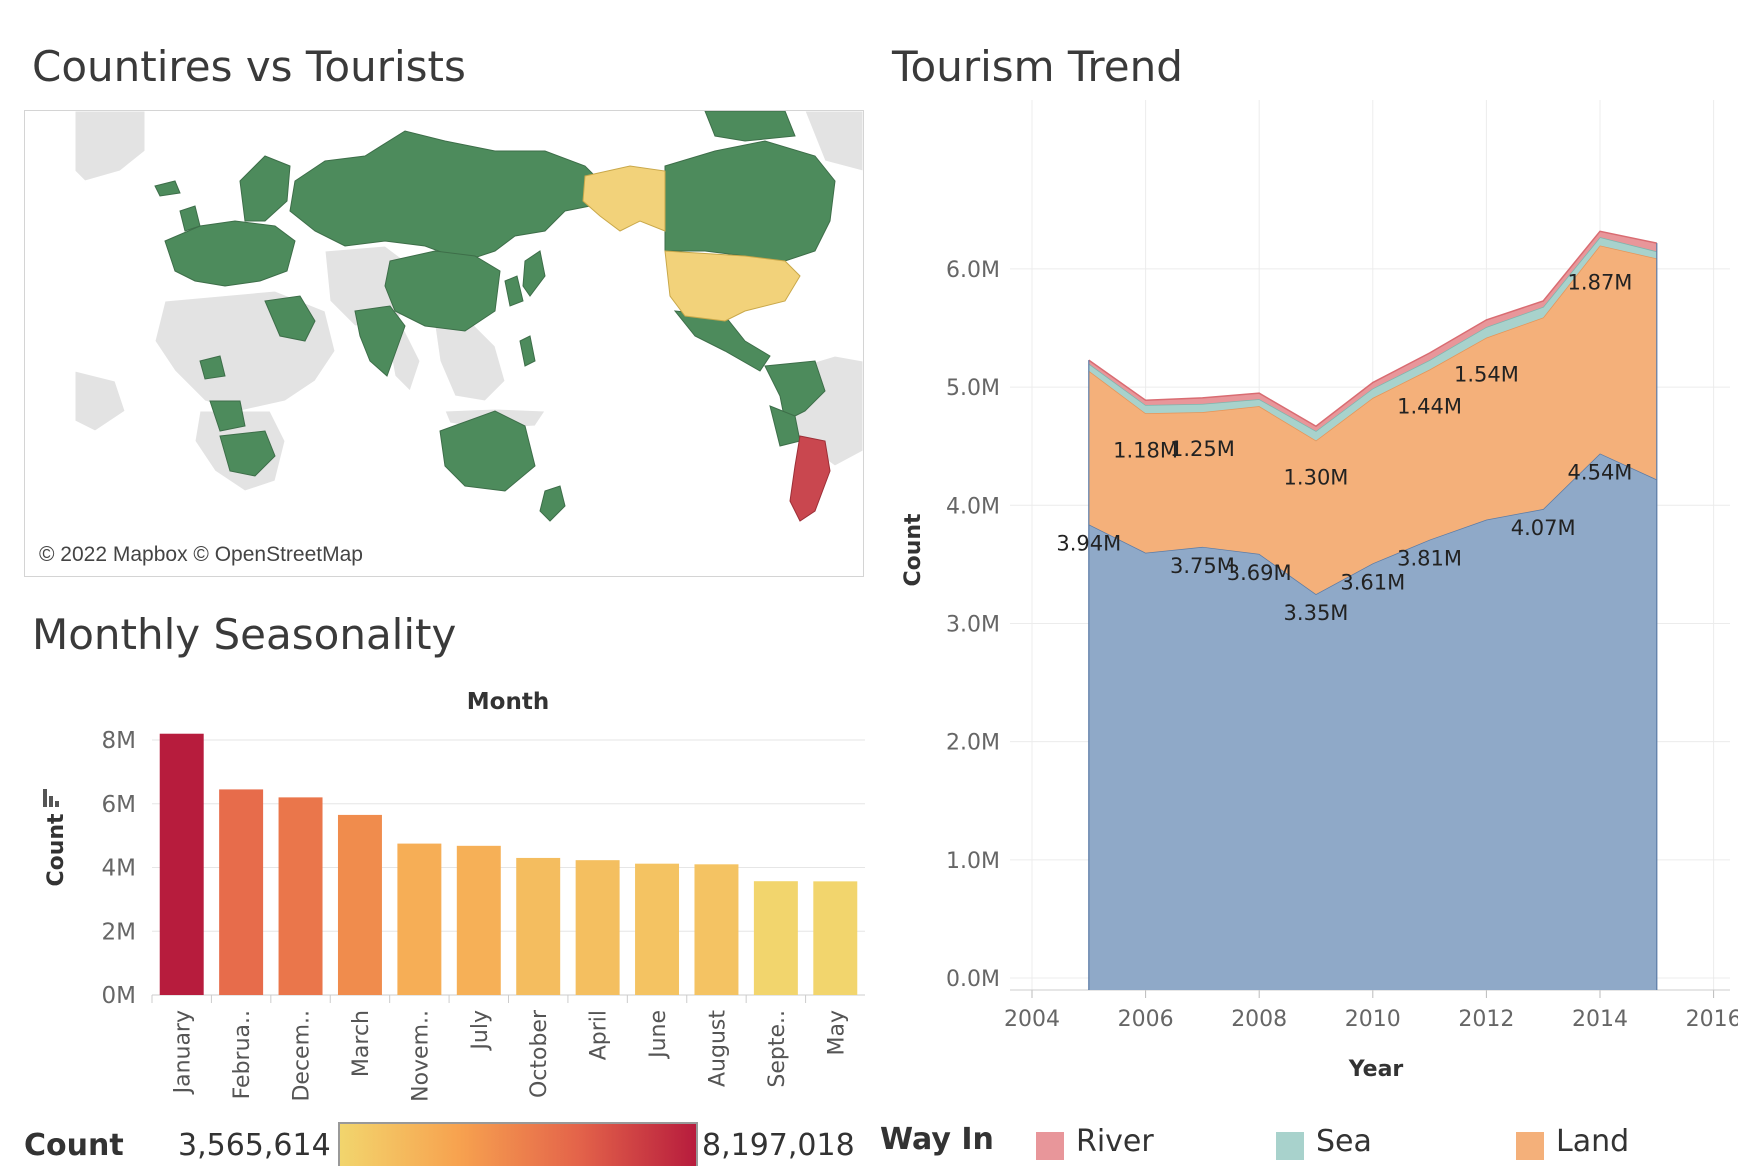 The image size is (1738, 1166). I want to click on bar-x-tick: Novem.., so click(420, 1056).